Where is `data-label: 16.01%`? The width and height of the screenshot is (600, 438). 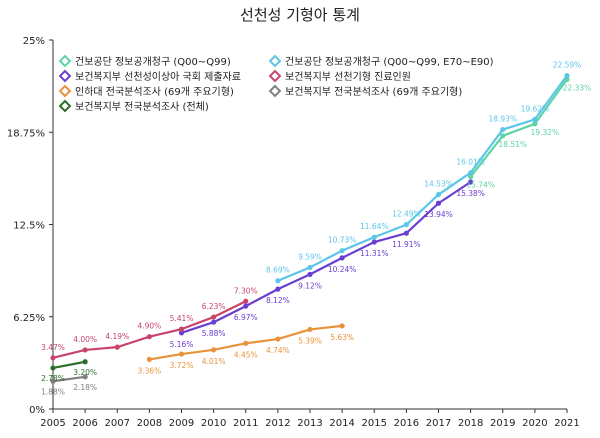
data-label: 16.01% is located at coordinates (470, 162).